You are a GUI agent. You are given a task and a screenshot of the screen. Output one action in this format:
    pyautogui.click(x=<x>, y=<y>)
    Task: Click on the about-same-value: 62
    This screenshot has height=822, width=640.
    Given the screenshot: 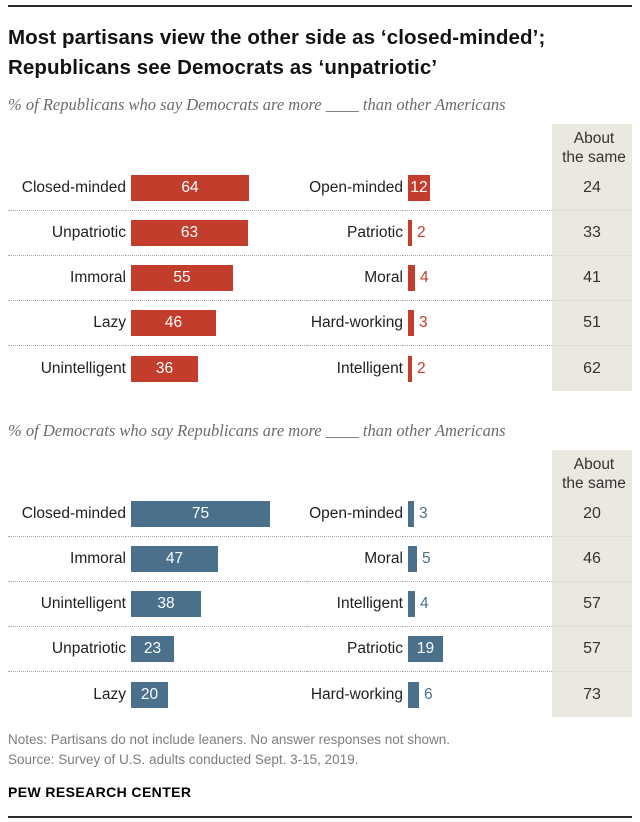 What is the action you would take?
    pyautogui.click(x=592, y=368)
    